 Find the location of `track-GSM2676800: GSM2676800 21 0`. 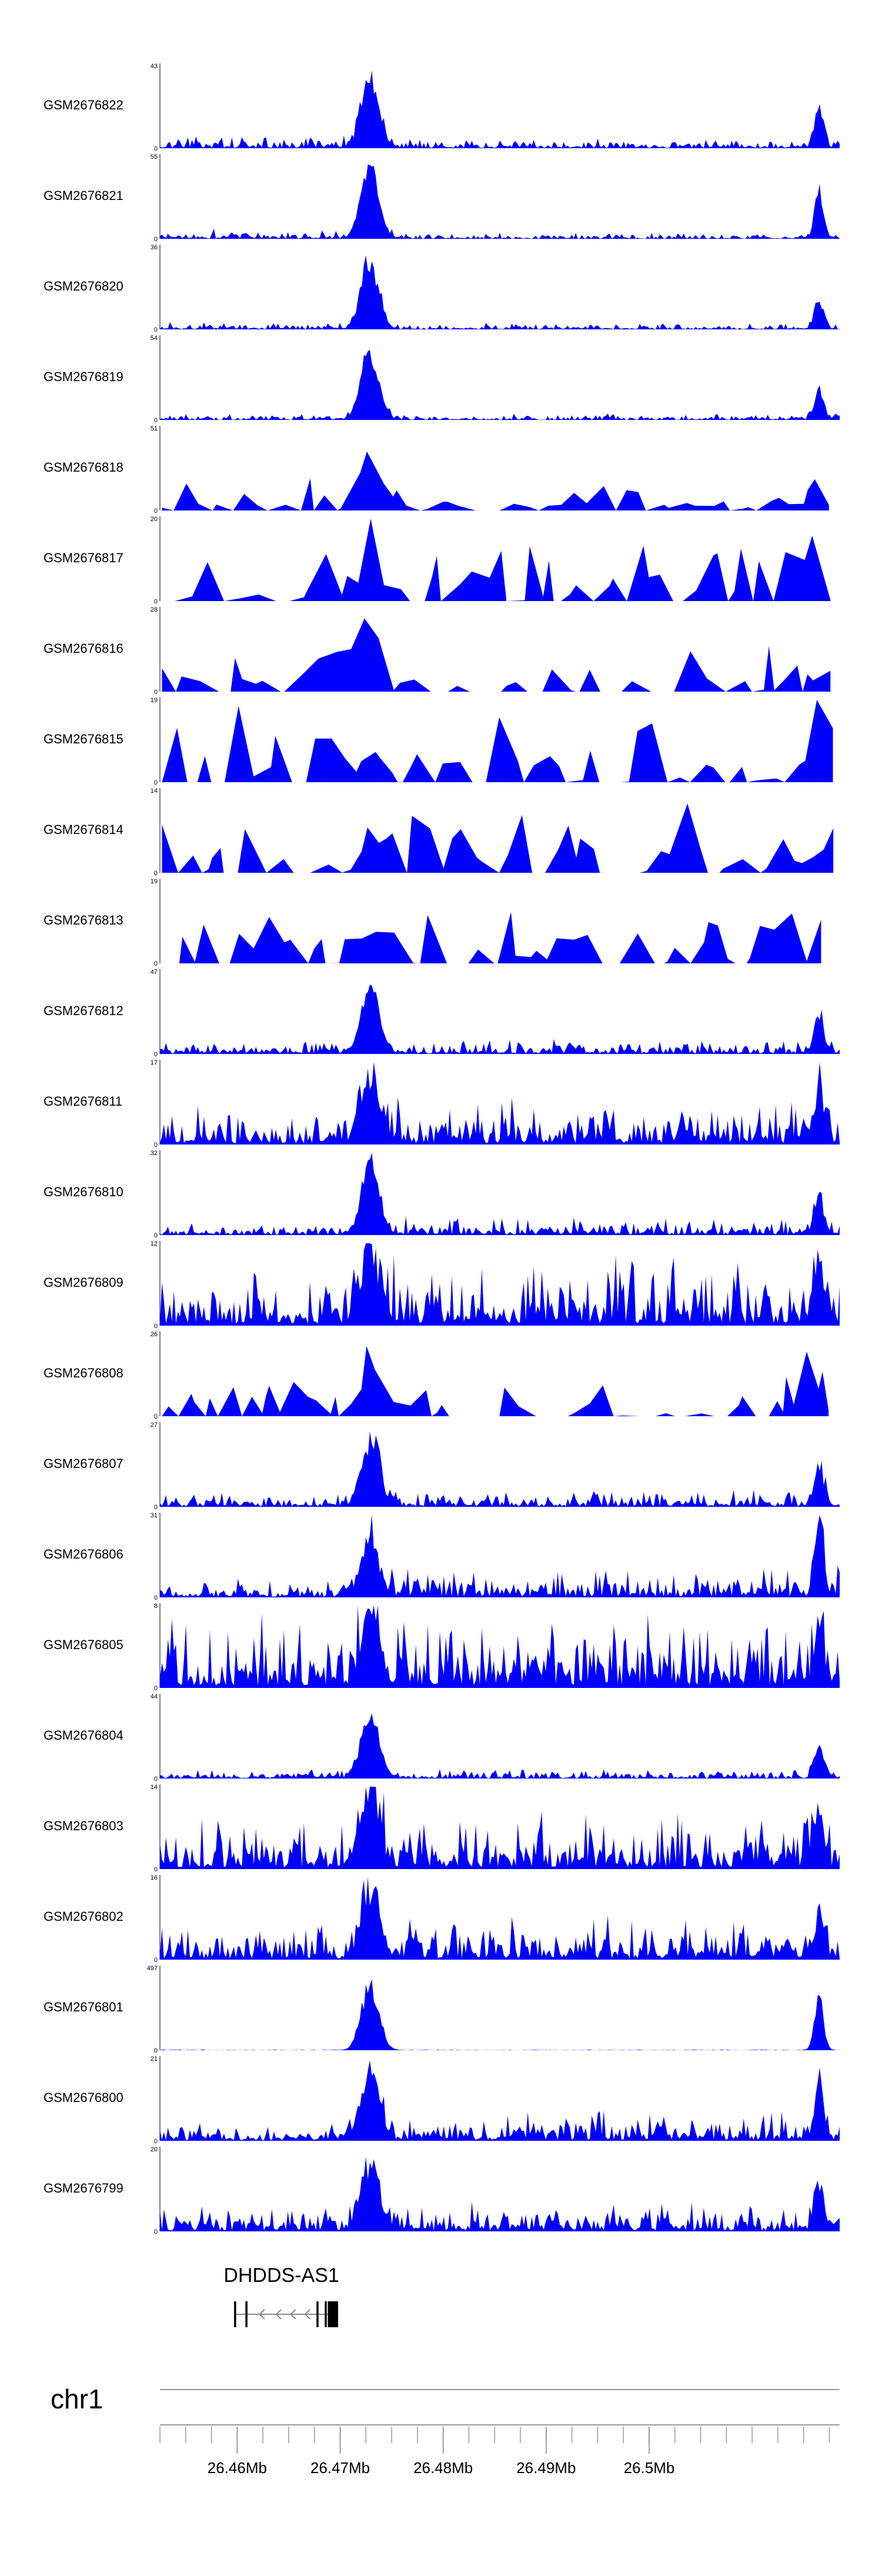

track-GSM2676800: GSM2676800 21 0 is located at coordinates (442, 2100).